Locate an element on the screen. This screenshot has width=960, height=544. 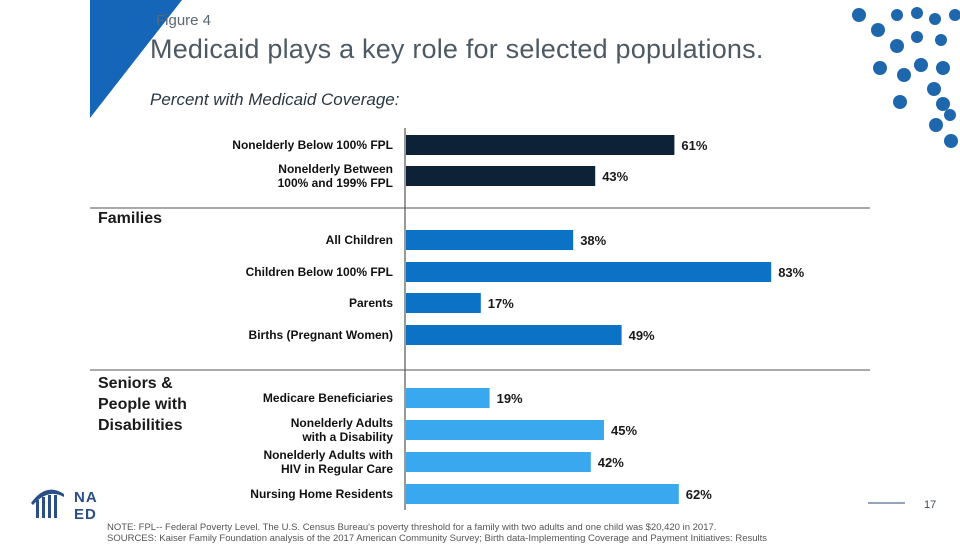
category-label-6: Births (Pregnant Women) is located at coordinates (321, 335).